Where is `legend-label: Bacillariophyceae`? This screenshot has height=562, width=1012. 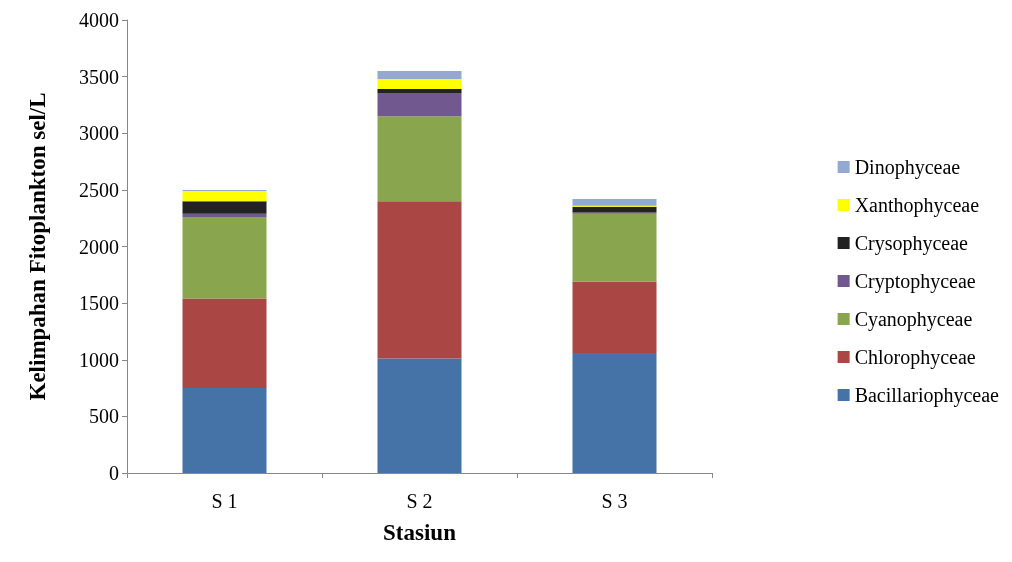 legend-label: Bacillariophyceae is located at coordinates (927, 395).